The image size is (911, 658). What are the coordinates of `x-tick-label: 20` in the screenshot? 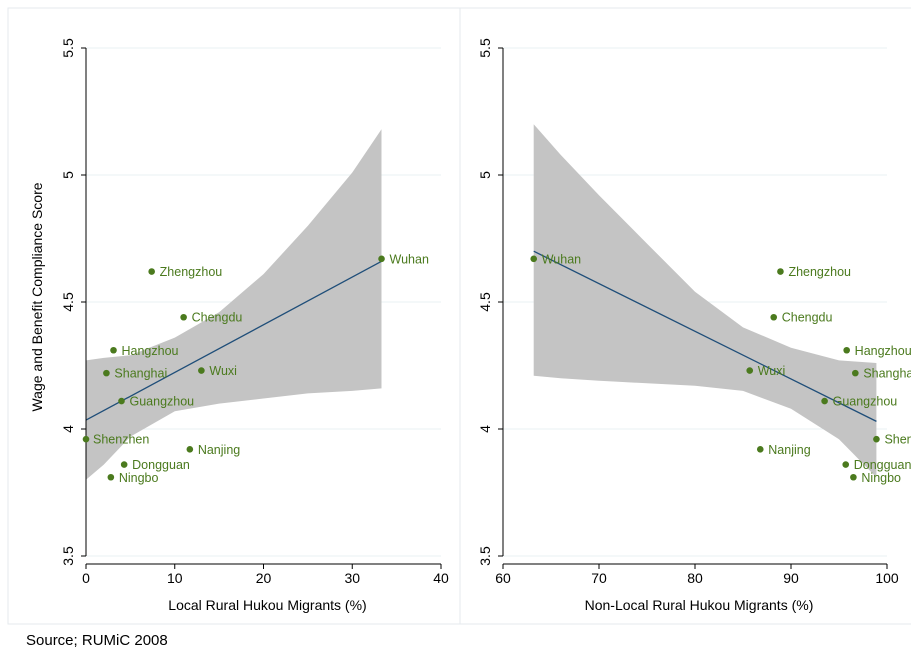 It's located at (264, 578).